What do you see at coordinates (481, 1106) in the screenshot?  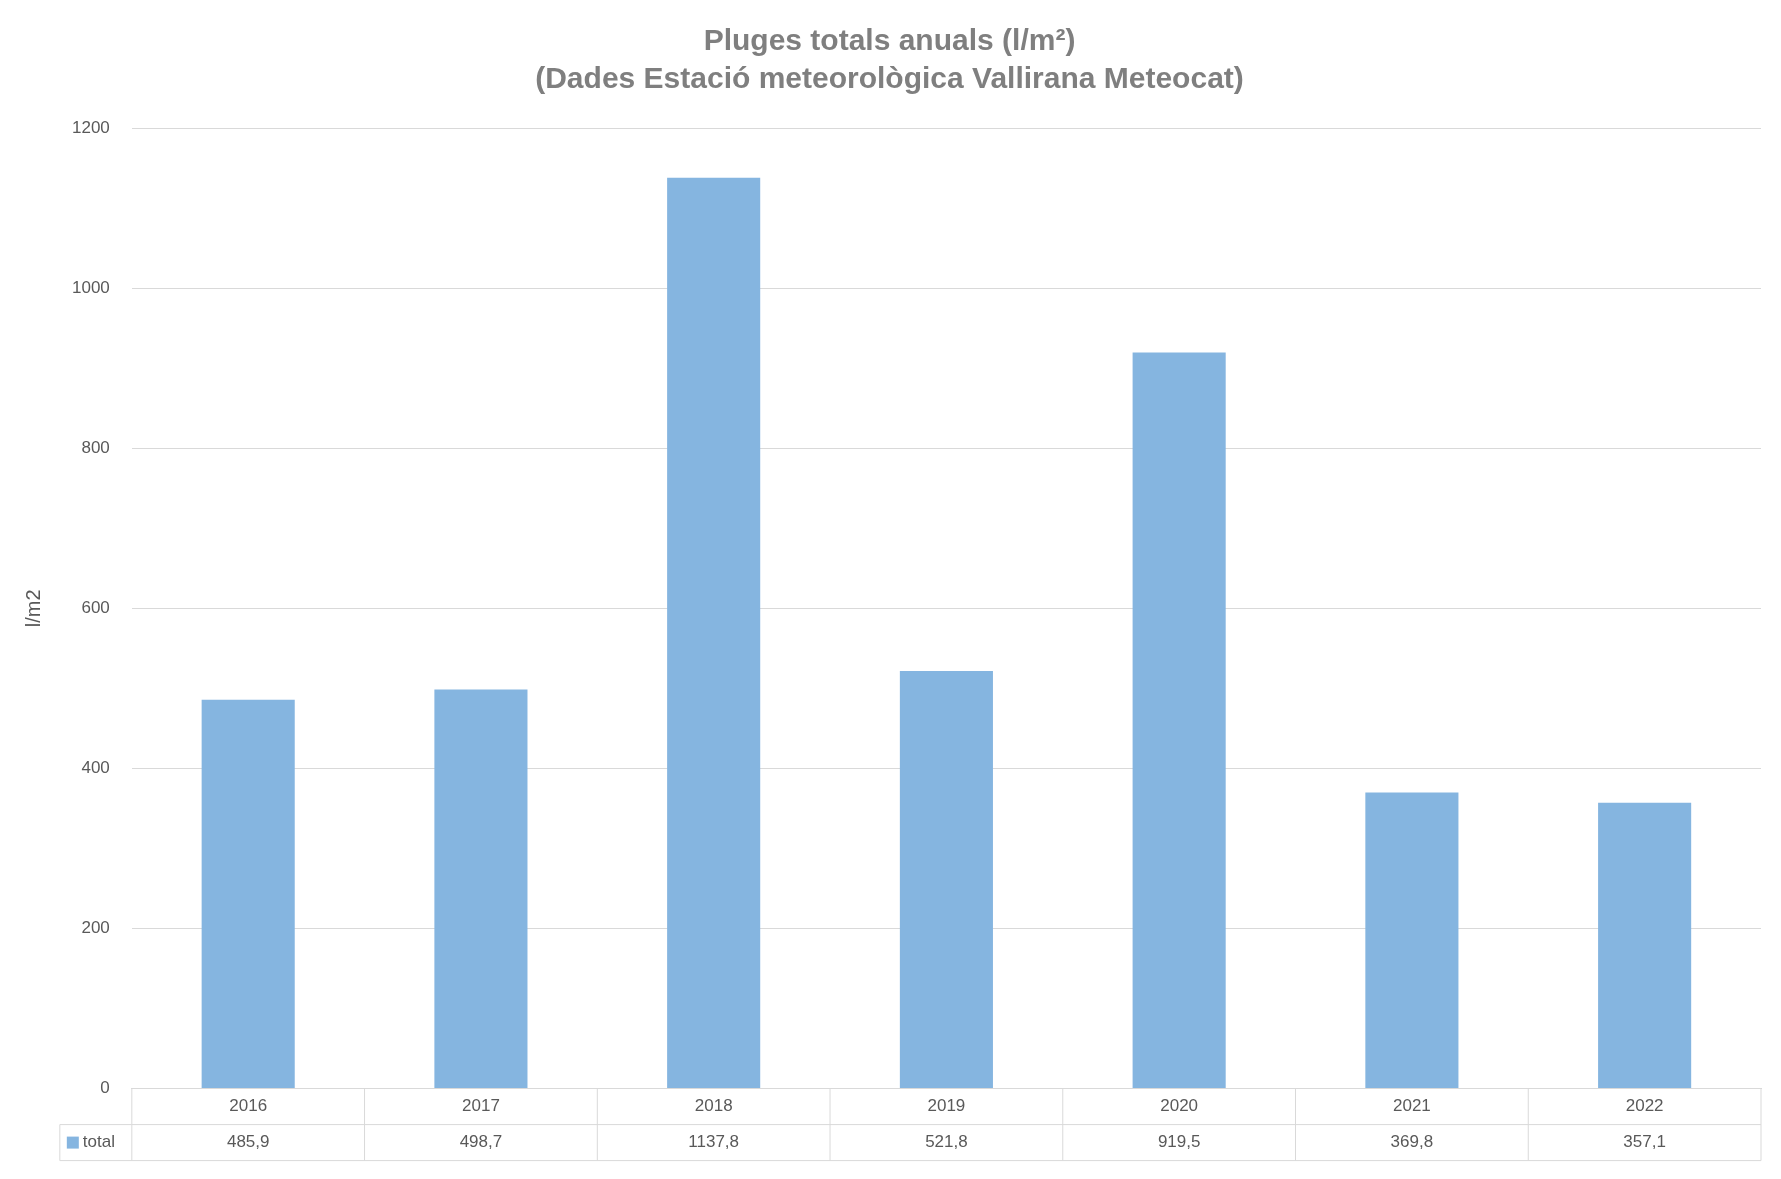 I see `x-tick-label: 2017` at bounding box center [481, 1106].